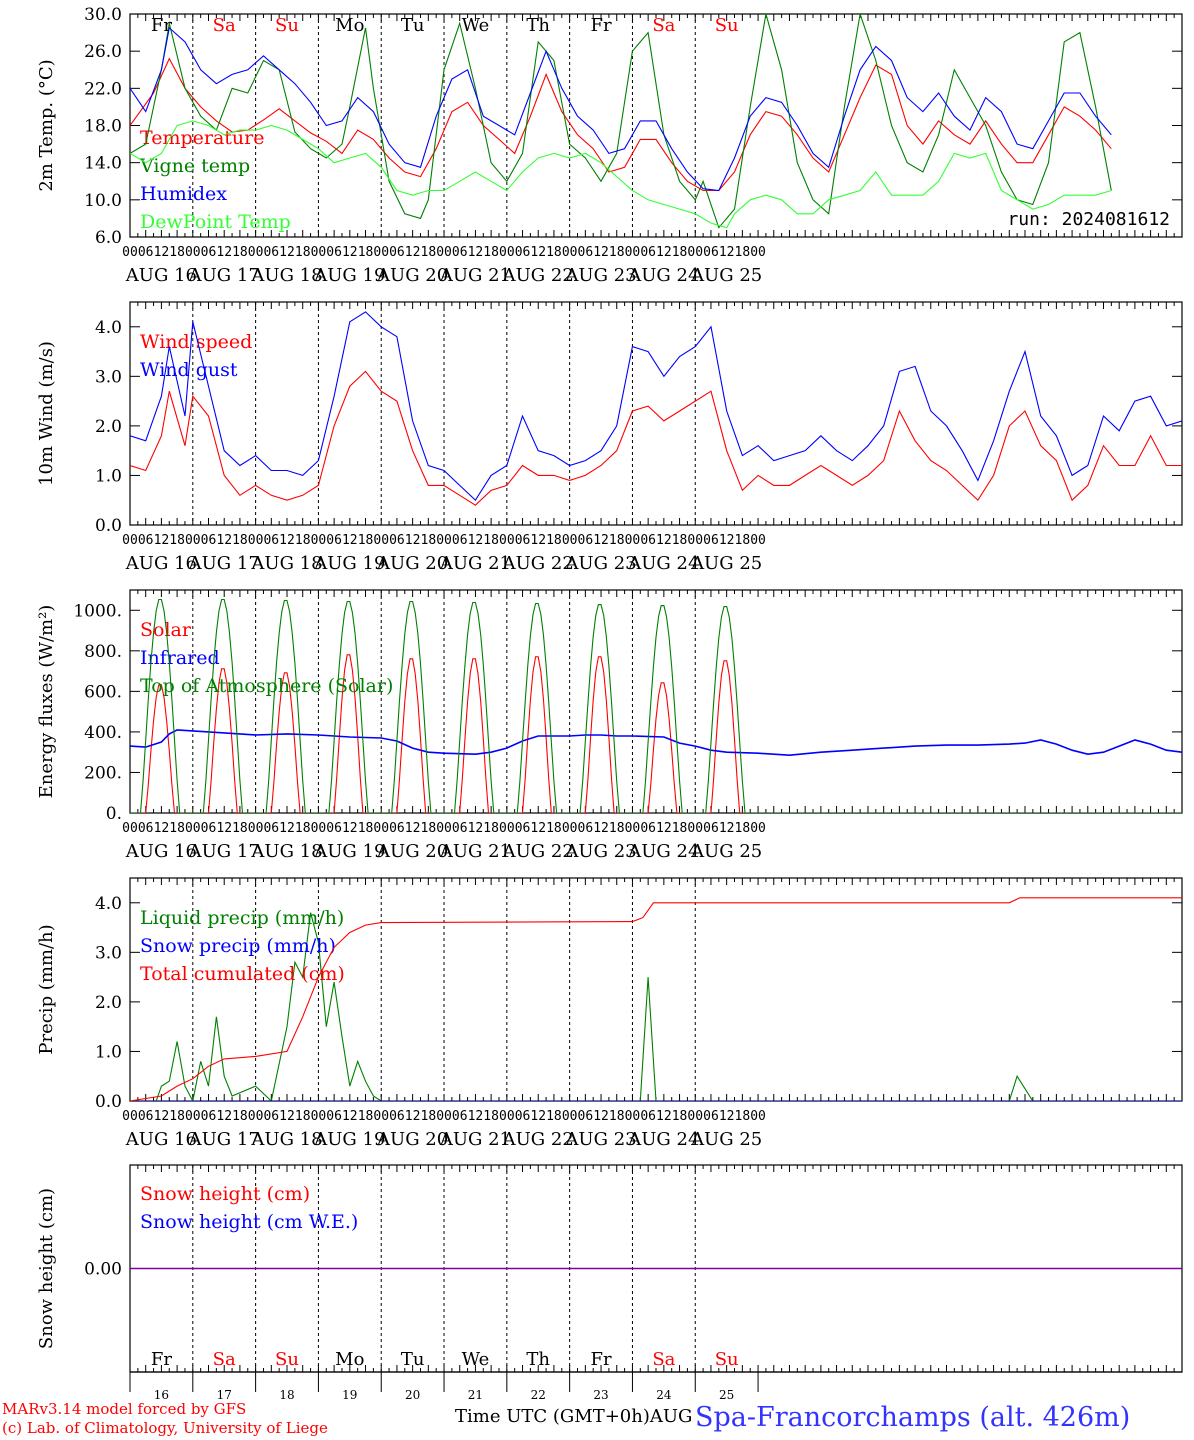  I want to click on day-name-bottom: Th, so click(538, 1359).